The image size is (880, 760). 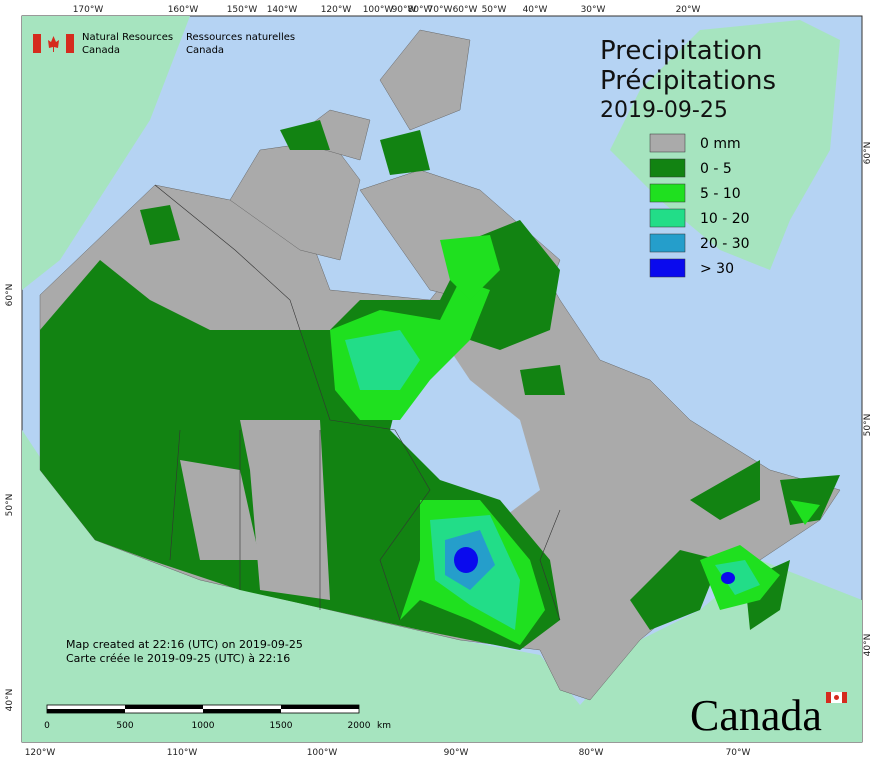 I want to click on longitude-label: 160°W, so click(x=183, y=10).